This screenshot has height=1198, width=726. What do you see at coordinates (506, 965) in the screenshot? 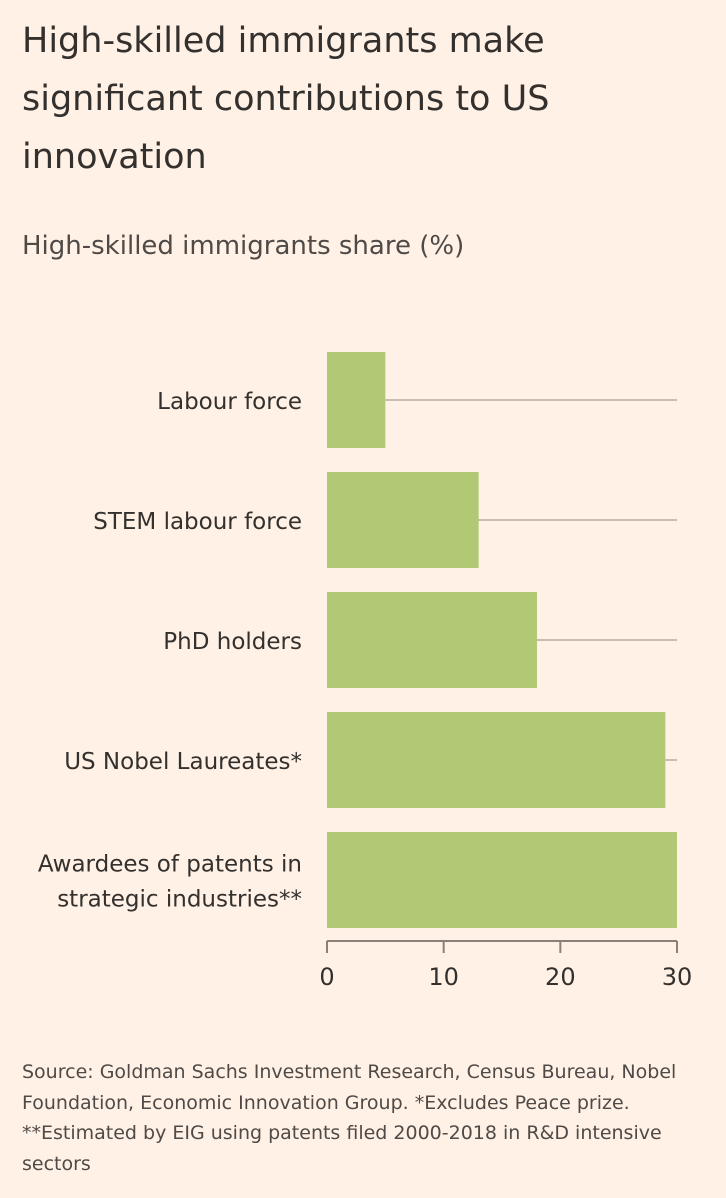
I see `x-axis: 0 10 20 30` at bounding box center [506, 965].